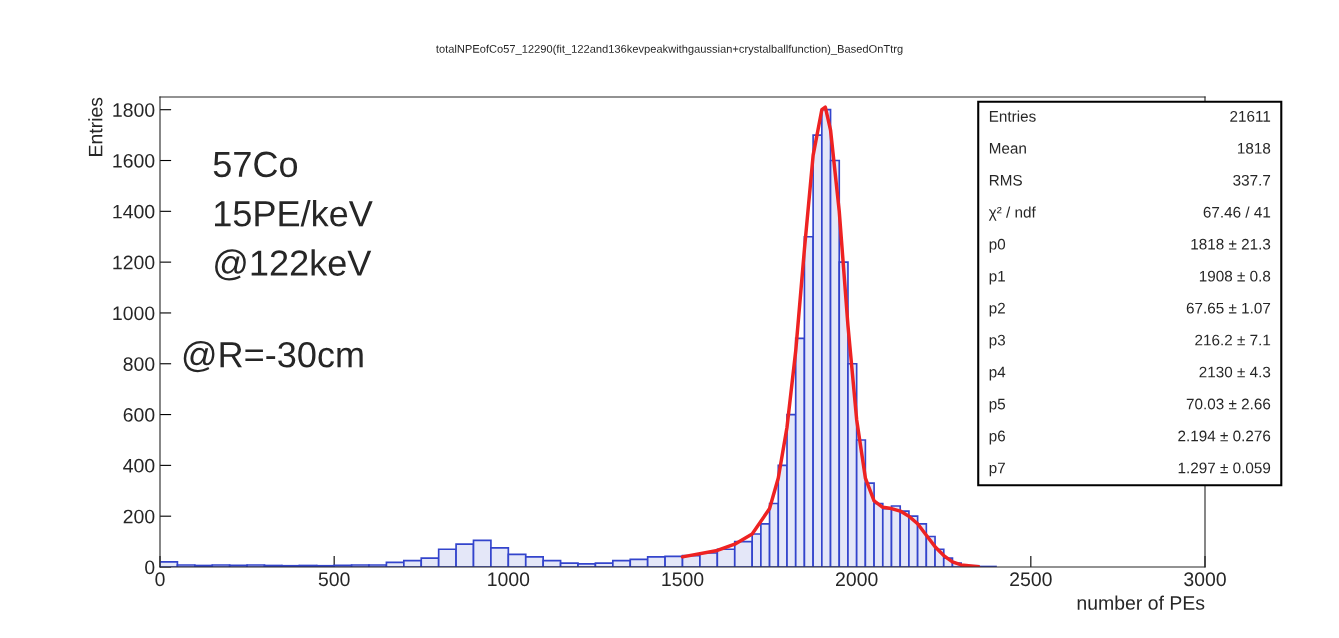 This screenshot has height=638, width=1339. What do you see at coordinates (134, 211) in the screenshot?
I see `y-tick-label: 1400` at bounding box center [134, 211].